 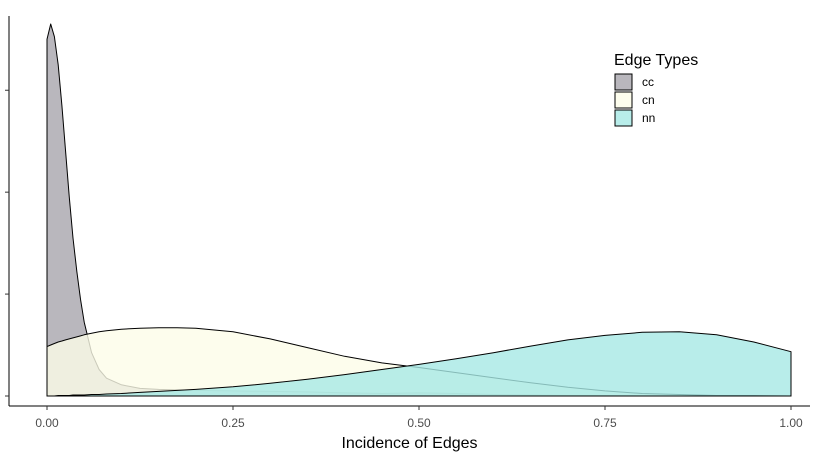 What do you see at coordinates (648, 82) in the screenshot?
I see `legend-label-cc: cc` at bounding box center [648, 82].